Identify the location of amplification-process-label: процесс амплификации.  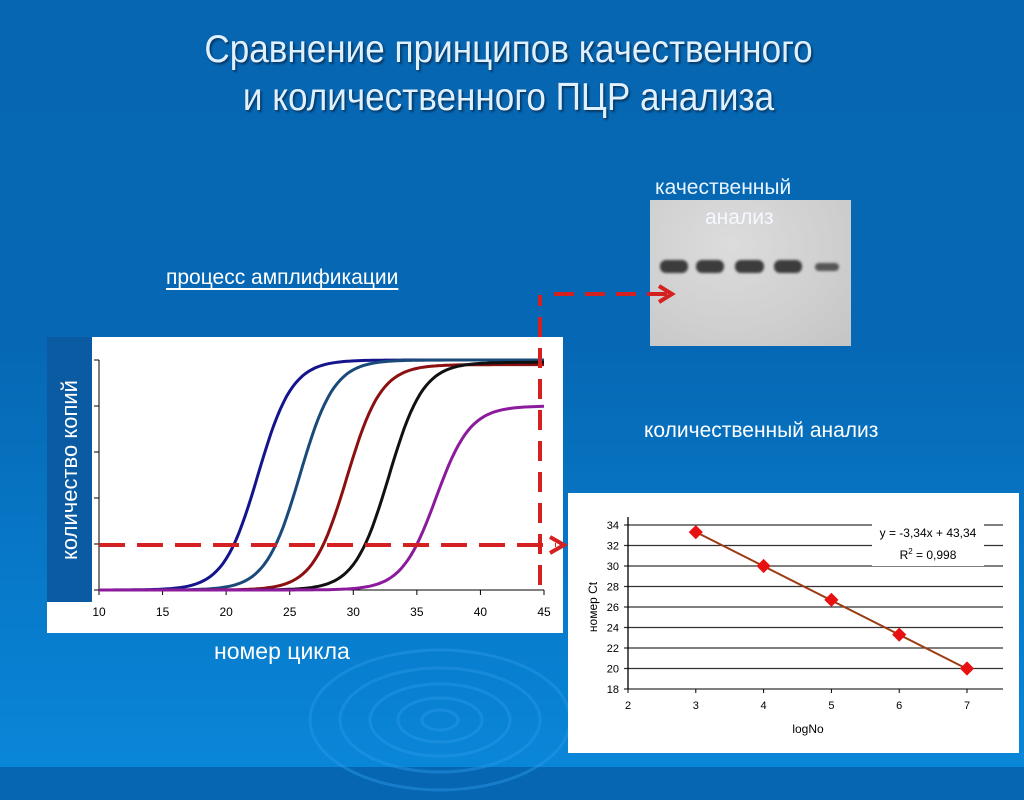
(282, 277).